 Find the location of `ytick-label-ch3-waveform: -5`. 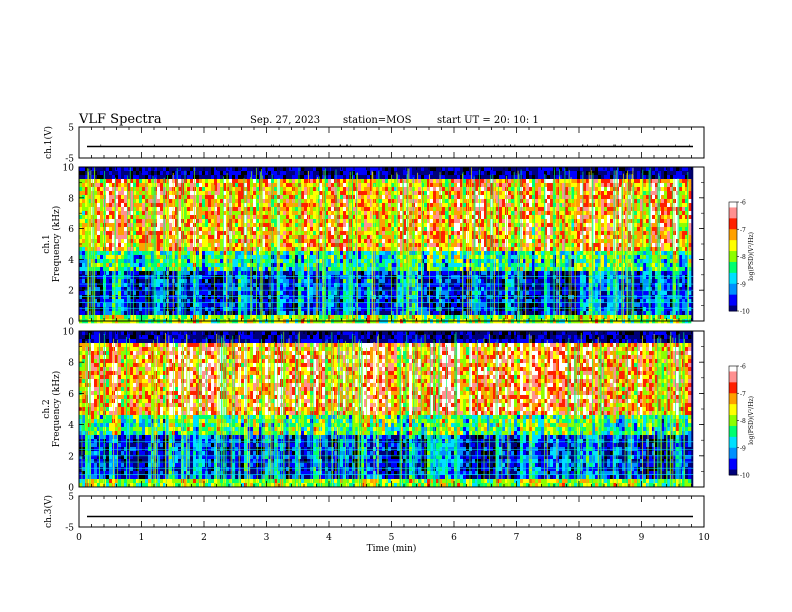

ytick-label-ch3-waveform: -5 is located at coordinates (69, 529).